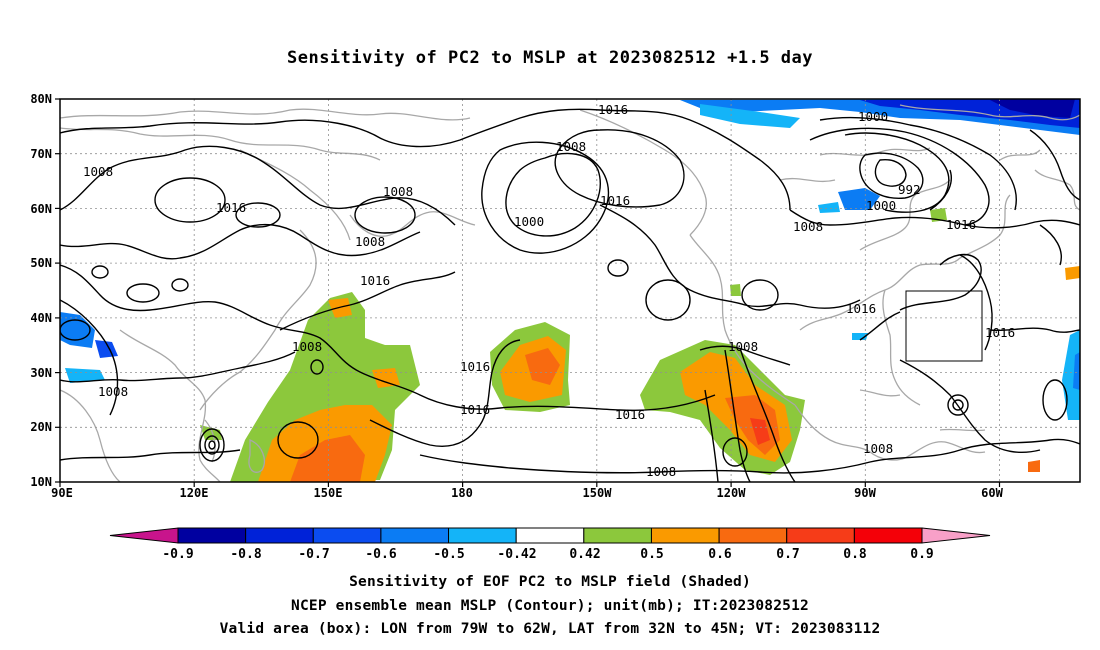  What do you see at coordinates (328, 493) in the screenshot?
I see `lon-label: 150E` at bounding box center [328, 493].